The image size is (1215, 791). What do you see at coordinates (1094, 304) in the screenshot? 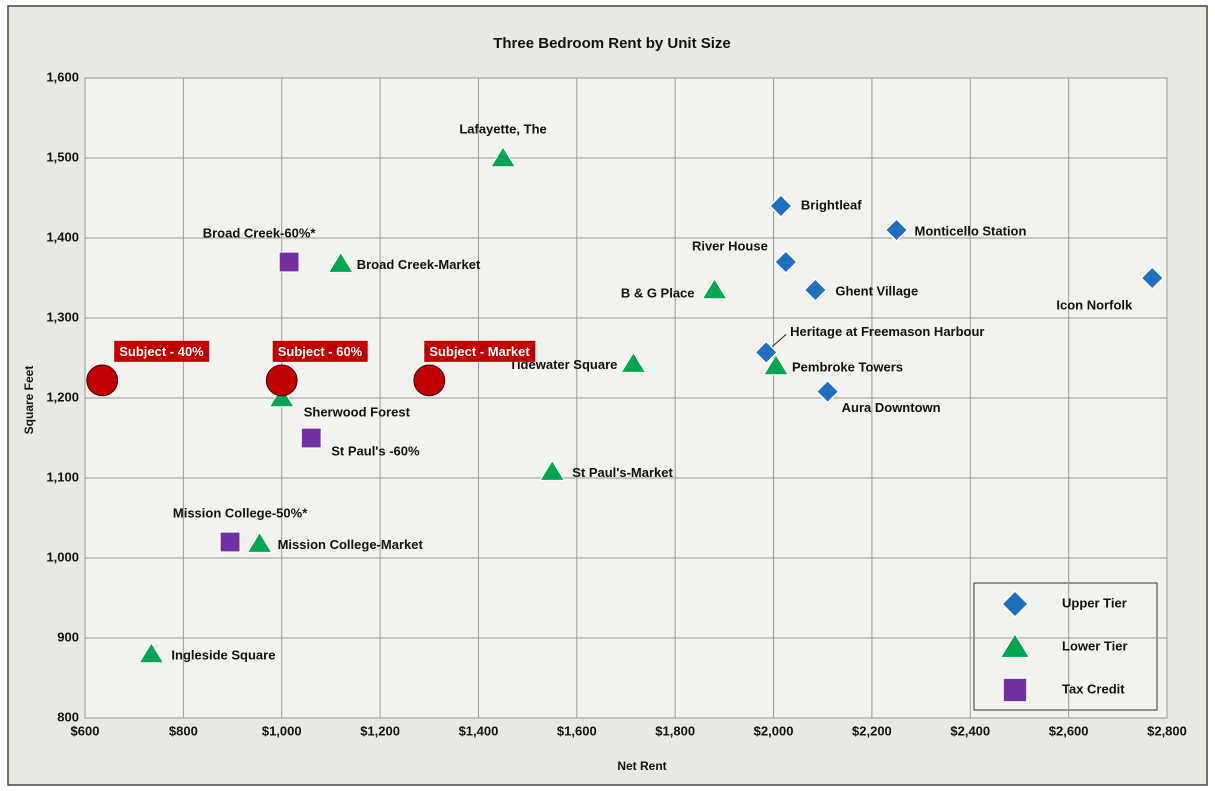
I see `point-label: Icon Norfolk` at bounding box center [1094, 304].